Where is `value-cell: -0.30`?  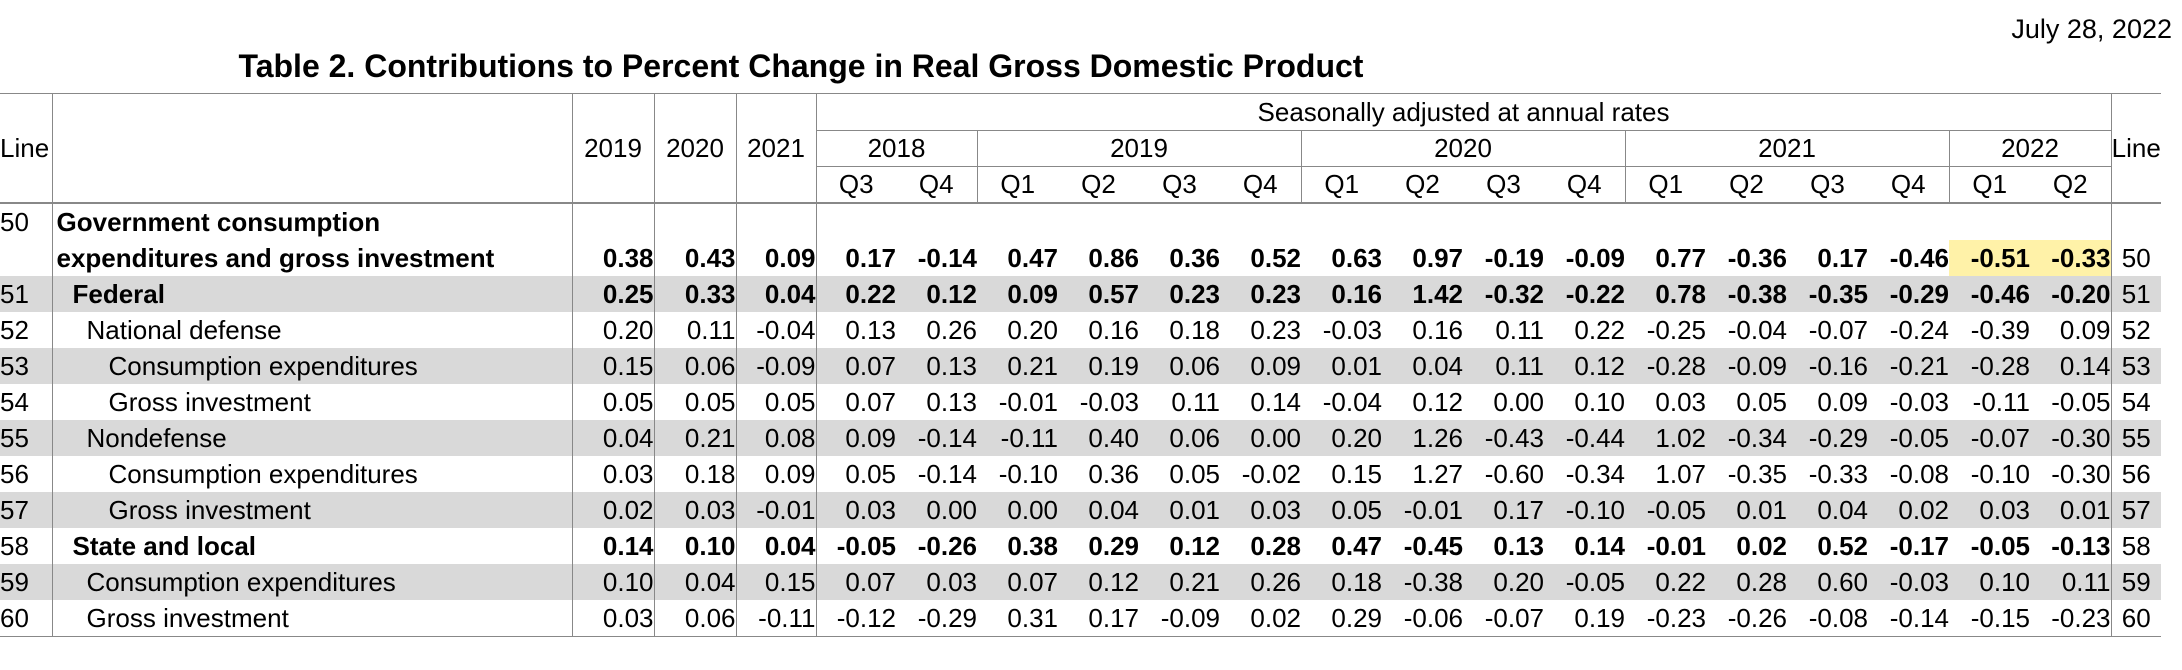 value-cell: -0.30 is located at coordinates (2071, 474).